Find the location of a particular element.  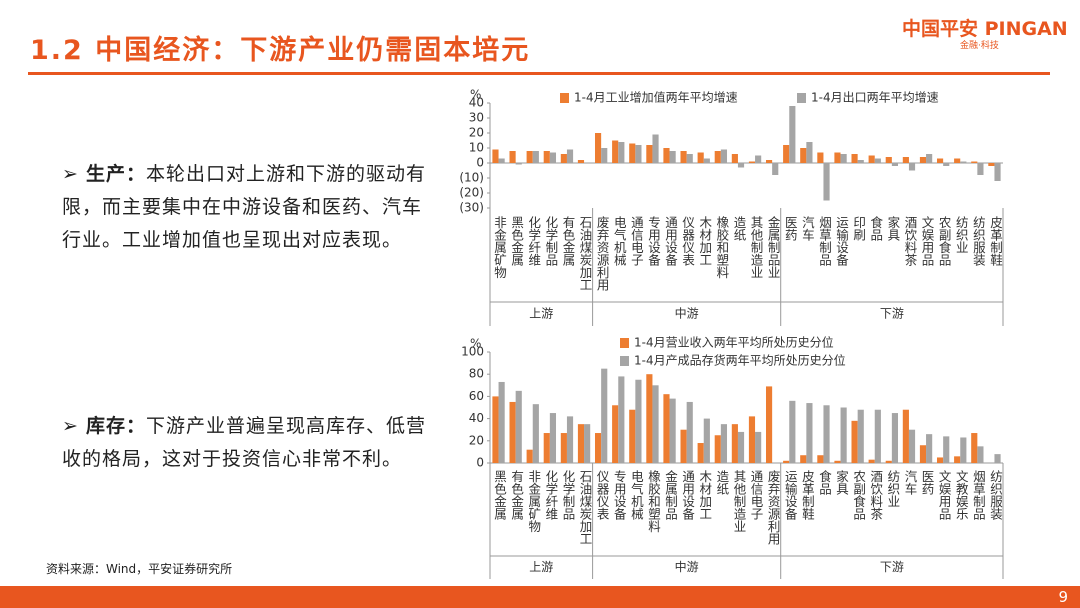

bullet: ➢ 库存：下游产业普遍呈现高库存、低营收的格局，这对于投资信心非常不利。 is located at coordinates (244, 442).